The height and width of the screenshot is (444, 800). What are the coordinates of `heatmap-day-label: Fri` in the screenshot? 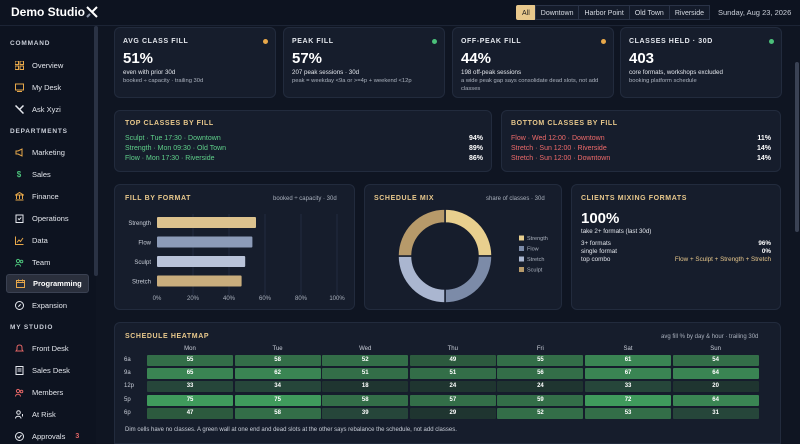 It's located at (540, 349).